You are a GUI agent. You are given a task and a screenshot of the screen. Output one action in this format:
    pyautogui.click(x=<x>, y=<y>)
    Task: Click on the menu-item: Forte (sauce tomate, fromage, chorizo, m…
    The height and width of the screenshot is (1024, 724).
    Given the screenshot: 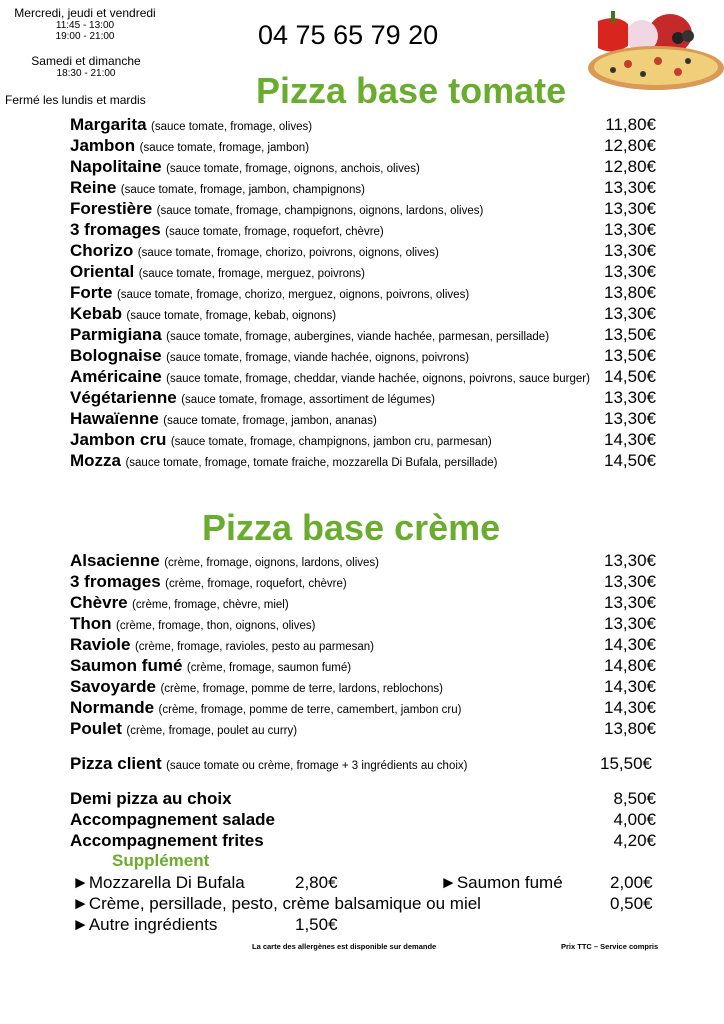 What is the action you would take?
    pyautogui.click(x=363, y=292)
    